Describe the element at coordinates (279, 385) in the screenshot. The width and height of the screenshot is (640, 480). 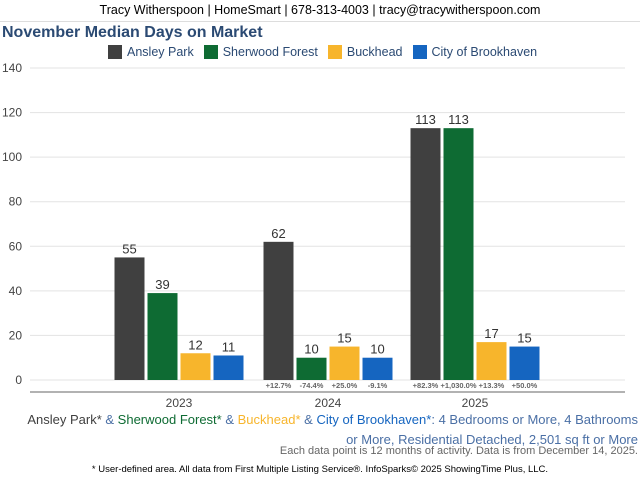
I see `change-label: +12.7%` at that location.